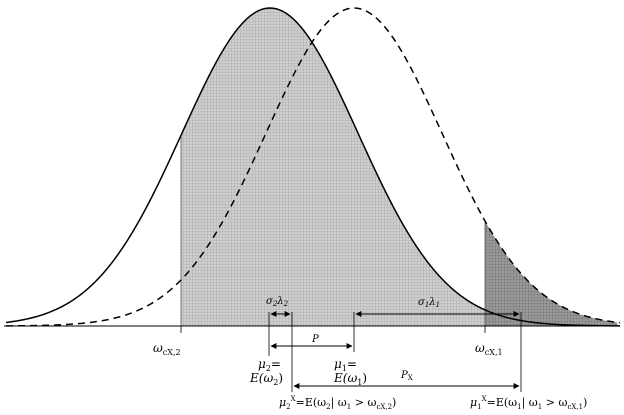 This screenshot has width=624, height=415. What do you see at coordinates (337, 403) in the screenshot?
I see `label-mu2x-expression: μ2X=E(ω2| ω1 > ωcX,2)` at bounding box center [337, 403].